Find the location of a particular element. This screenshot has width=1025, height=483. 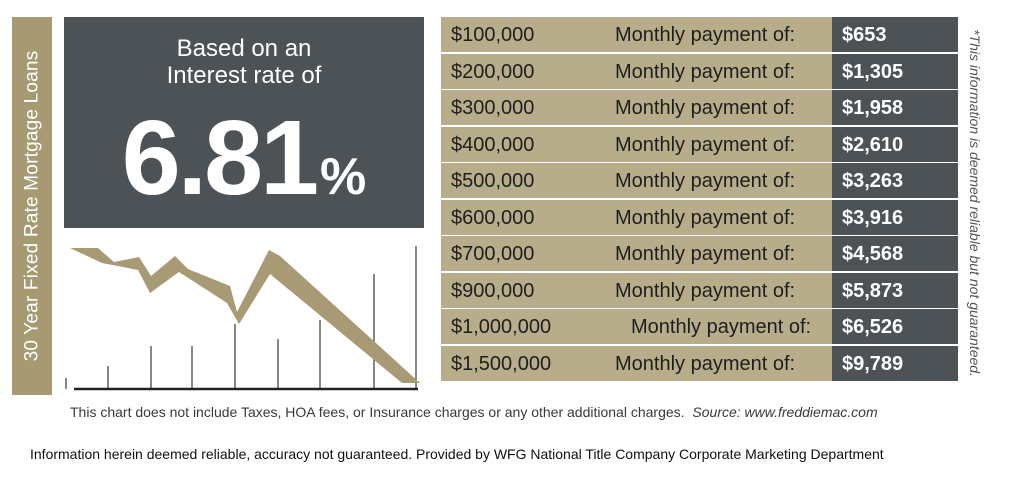

payment-row: $400,000 Monthly payment of: $2,610 is located at coordinates (699, 144).